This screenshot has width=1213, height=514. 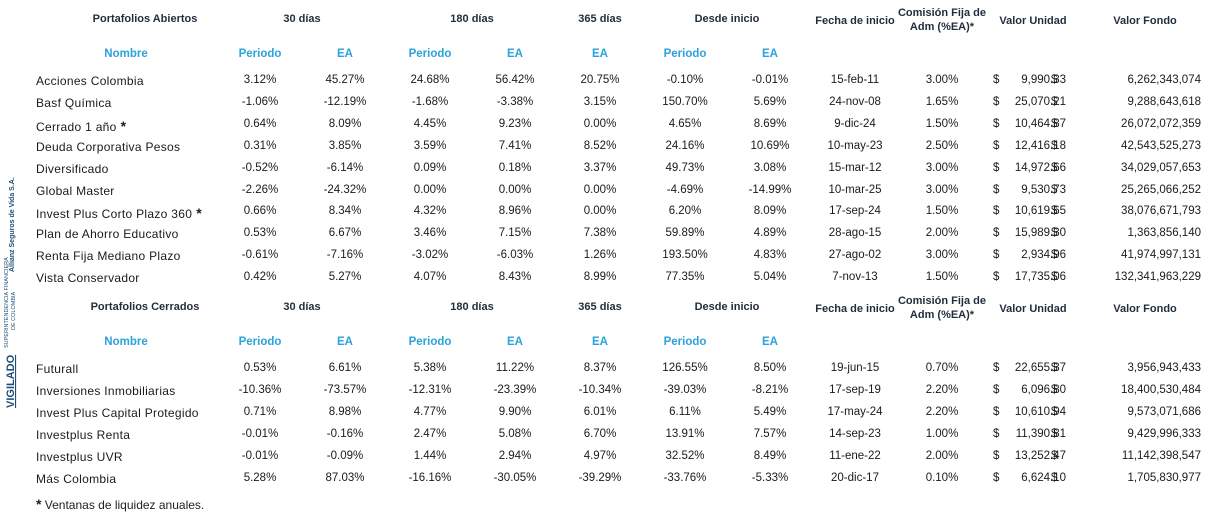 I want to click on cell-eadi: 5.49%, so click(x=770, y=412).